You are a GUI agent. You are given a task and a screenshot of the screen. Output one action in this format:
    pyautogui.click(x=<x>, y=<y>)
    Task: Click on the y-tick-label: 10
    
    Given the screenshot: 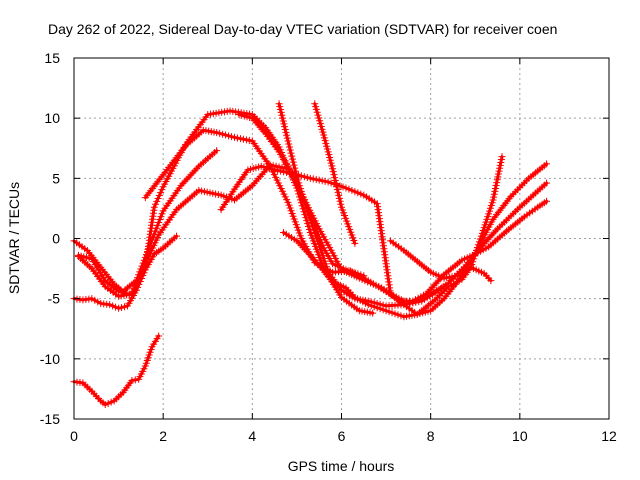 What is the action you would take?
    pyautogui.click(x=52, y=118)
    